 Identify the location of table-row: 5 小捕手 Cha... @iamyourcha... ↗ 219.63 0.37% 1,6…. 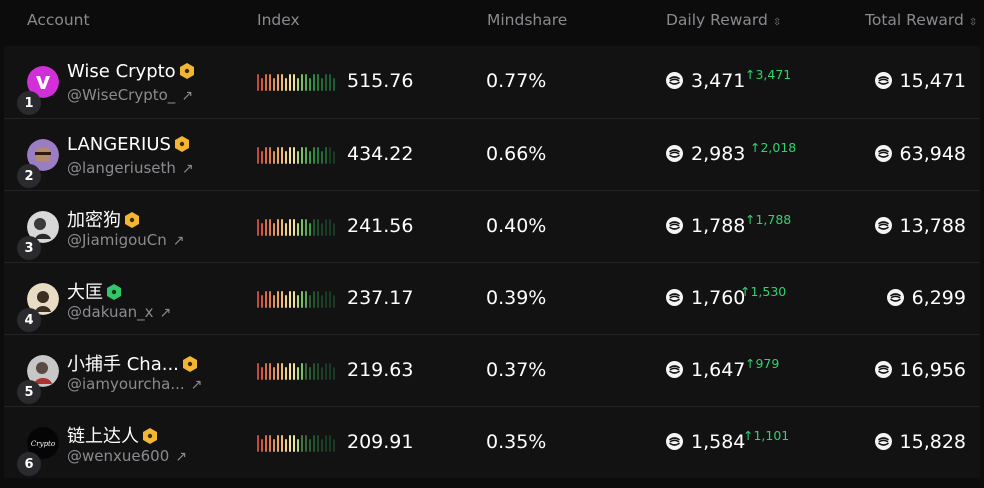
(492, 370).